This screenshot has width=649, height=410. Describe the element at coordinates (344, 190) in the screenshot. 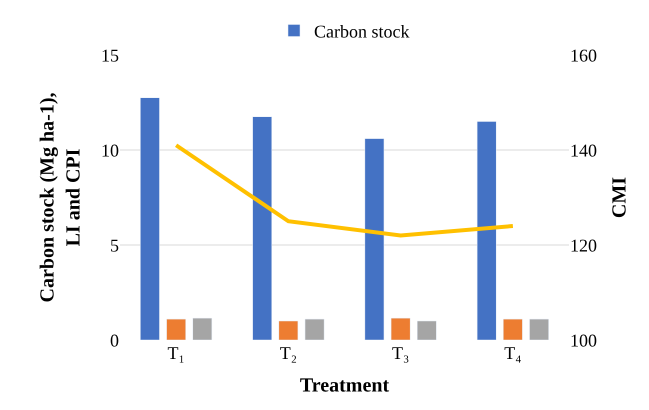

I see `line-series` at that location.